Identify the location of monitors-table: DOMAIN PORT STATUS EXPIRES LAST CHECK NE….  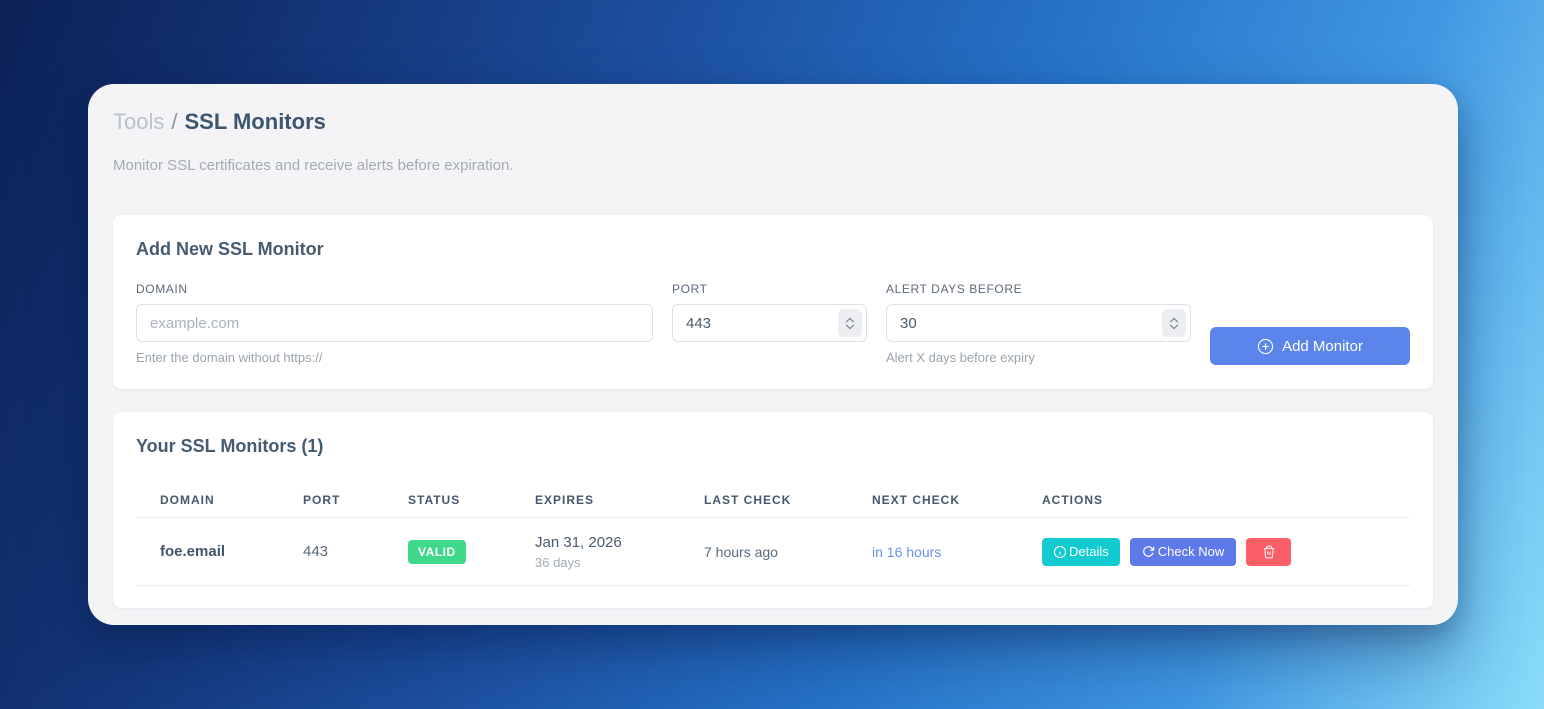
(773, 534).